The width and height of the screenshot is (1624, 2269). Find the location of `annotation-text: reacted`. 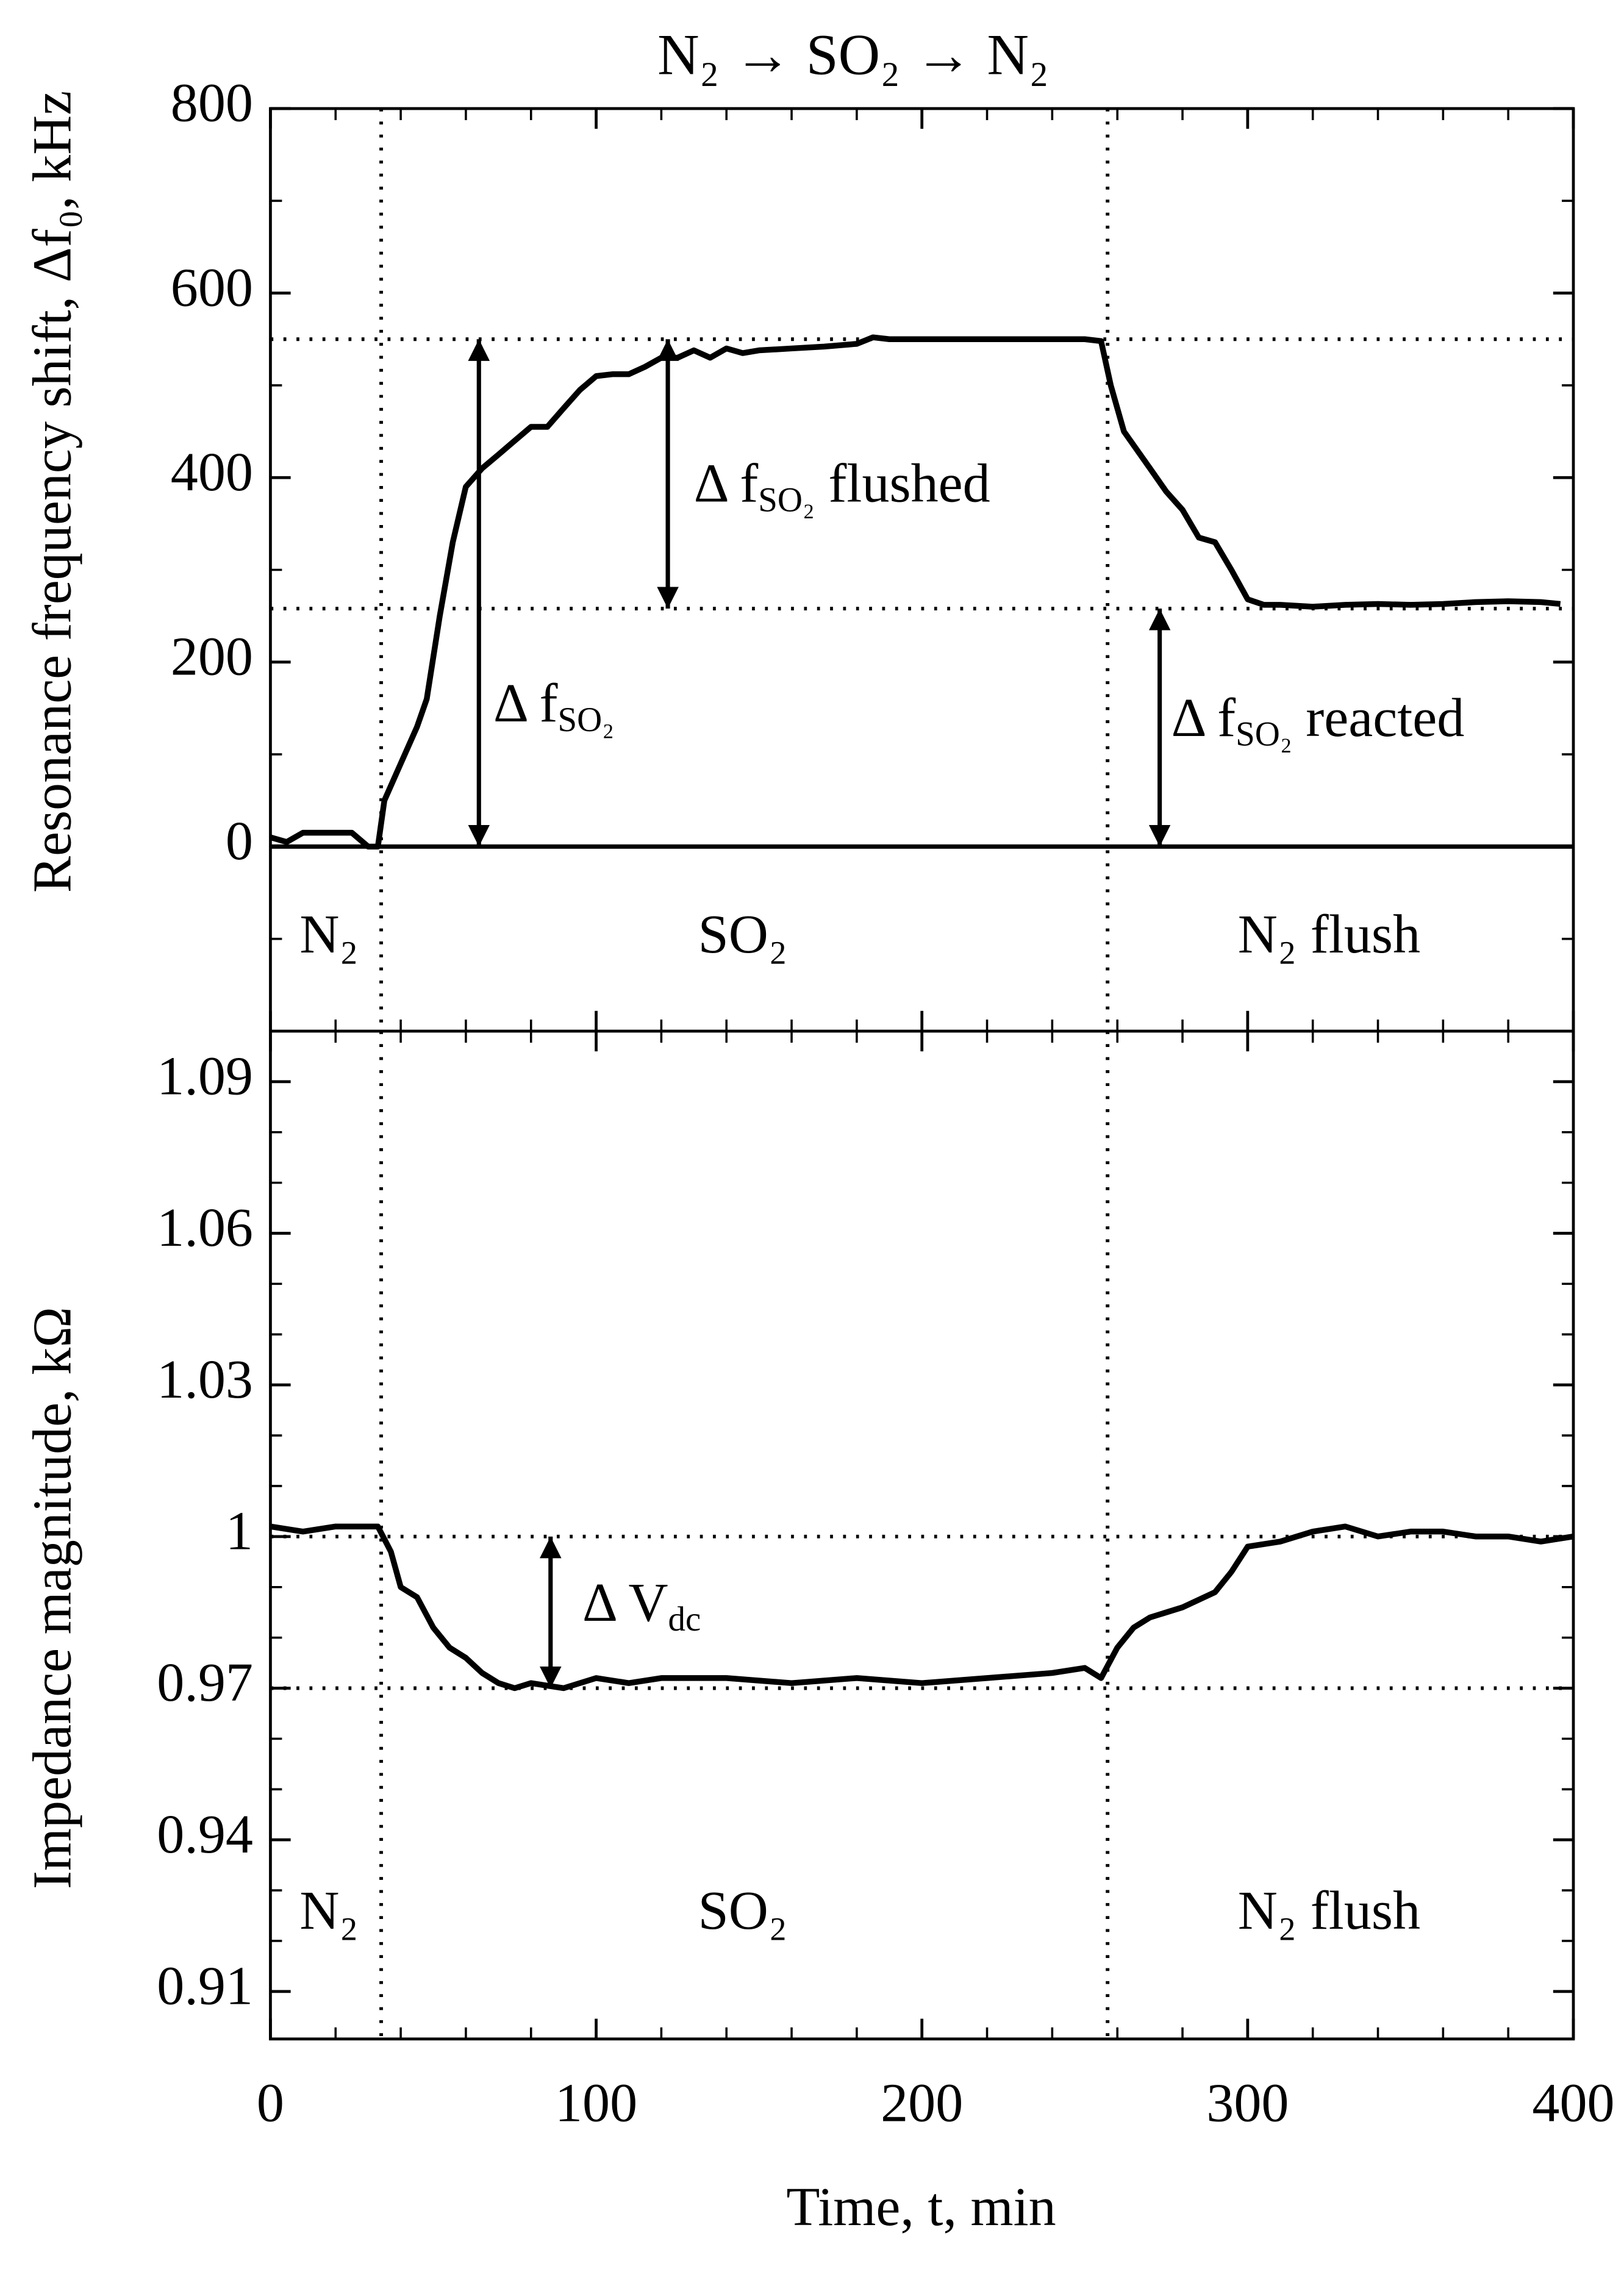

annotation-text: reacted is located at coordinates (1379, 718).